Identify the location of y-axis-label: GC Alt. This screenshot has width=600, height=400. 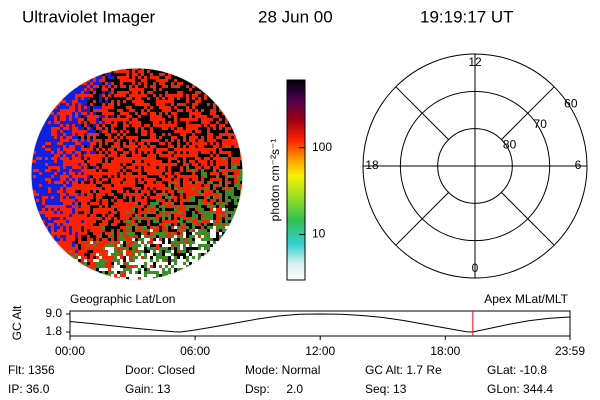
(17, 322).